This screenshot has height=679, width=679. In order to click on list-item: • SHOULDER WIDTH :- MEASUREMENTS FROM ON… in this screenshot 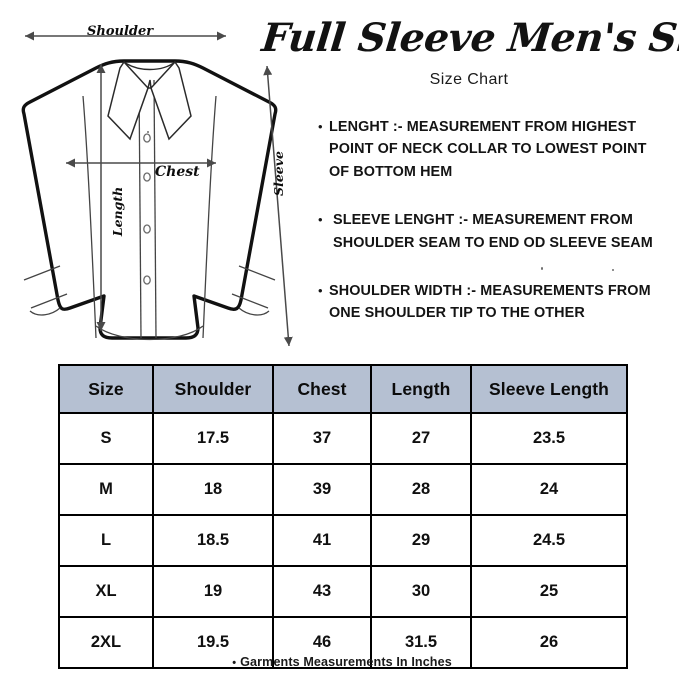, I will do `click(494, 302)`.